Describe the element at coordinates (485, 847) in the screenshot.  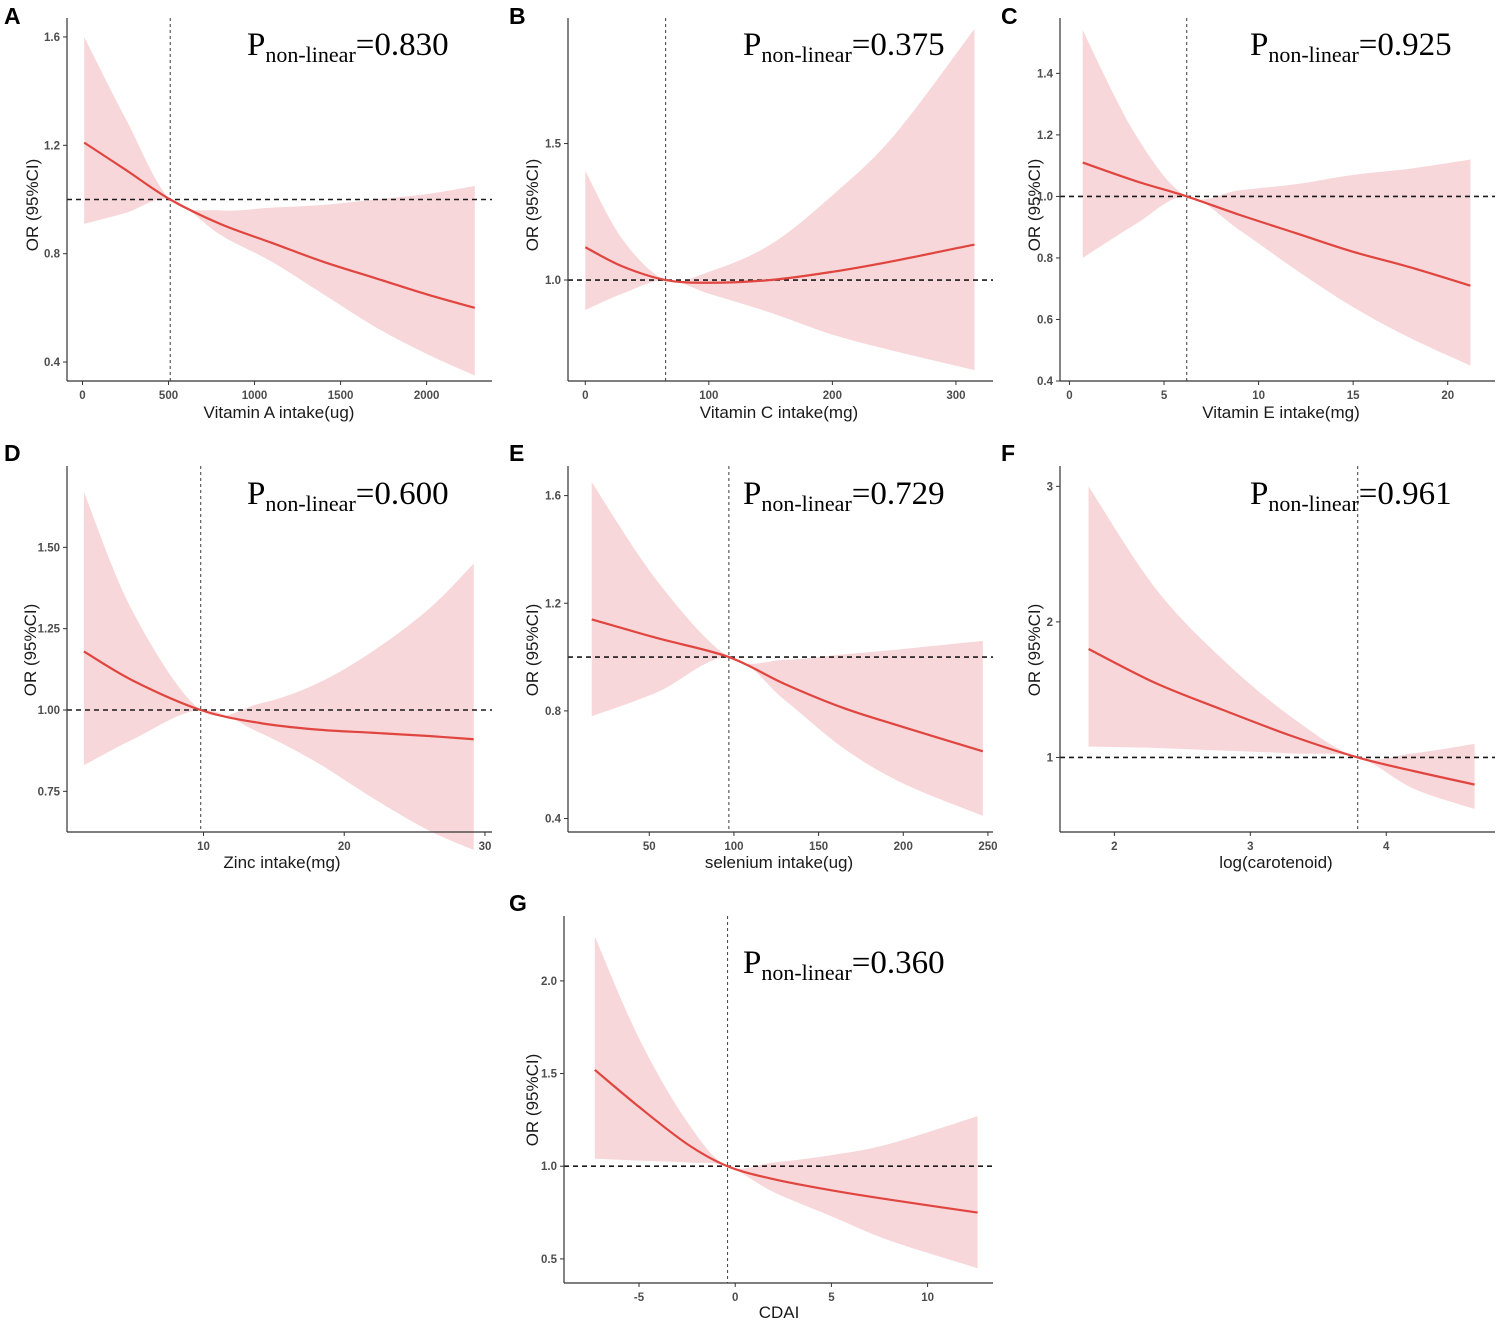
I see `x-tick-label: 30` at that location.